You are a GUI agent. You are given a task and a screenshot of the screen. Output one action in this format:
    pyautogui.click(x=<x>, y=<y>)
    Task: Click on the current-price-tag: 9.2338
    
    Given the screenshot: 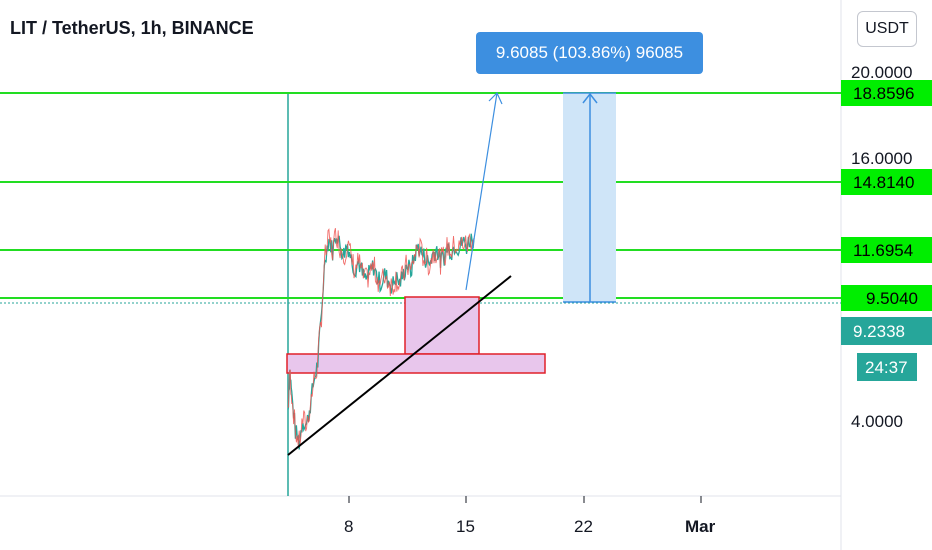 What is the action you would take?
    pyautogui.click(x=879, y=331)
    